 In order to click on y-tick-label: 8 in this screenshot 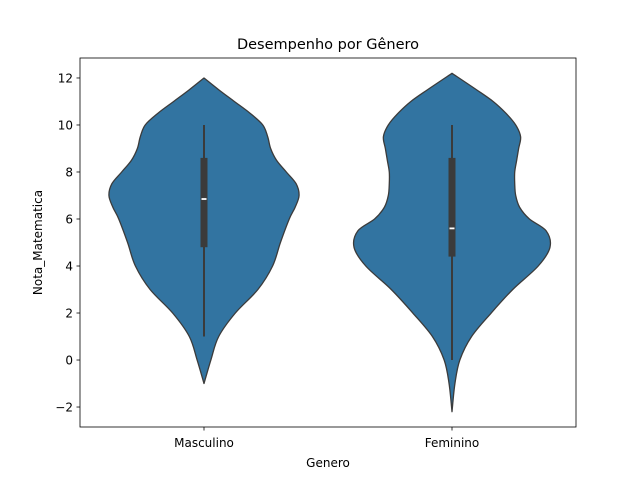, I will do `click(69, 172)`.